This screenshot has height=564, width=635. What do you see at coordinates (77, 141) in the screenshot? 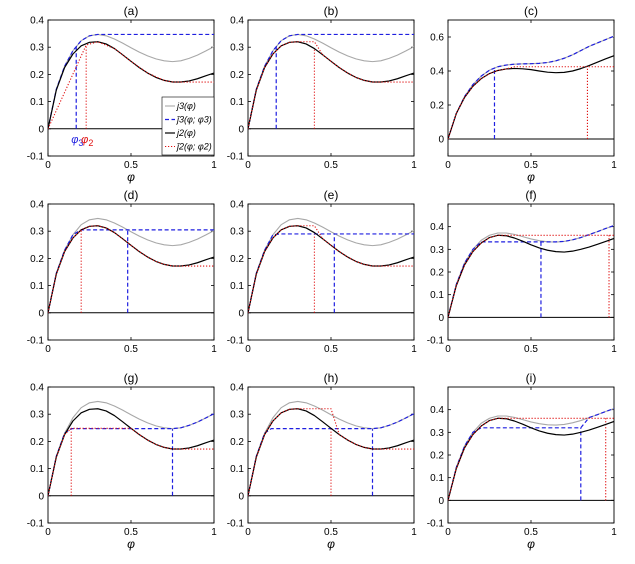
I see `phi-annotation: φ3` at bounding box center [77, 141].